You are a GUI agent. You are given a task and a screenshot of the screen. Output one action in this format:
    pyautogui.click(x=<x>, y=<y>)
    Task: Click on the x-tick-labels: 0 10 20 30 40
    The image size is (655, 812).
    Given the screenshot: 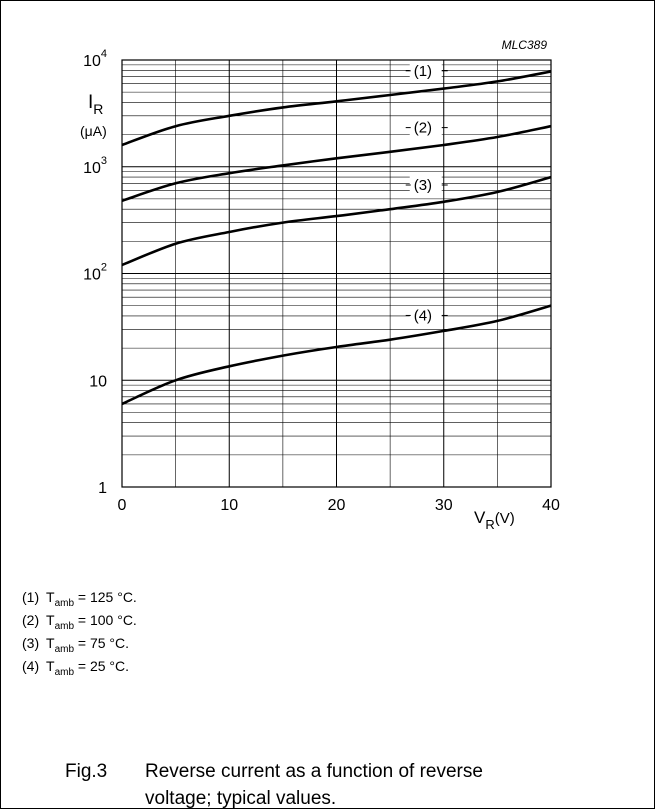 What is the action you would take?
    pyautogui.click(x=339, y=505)
    